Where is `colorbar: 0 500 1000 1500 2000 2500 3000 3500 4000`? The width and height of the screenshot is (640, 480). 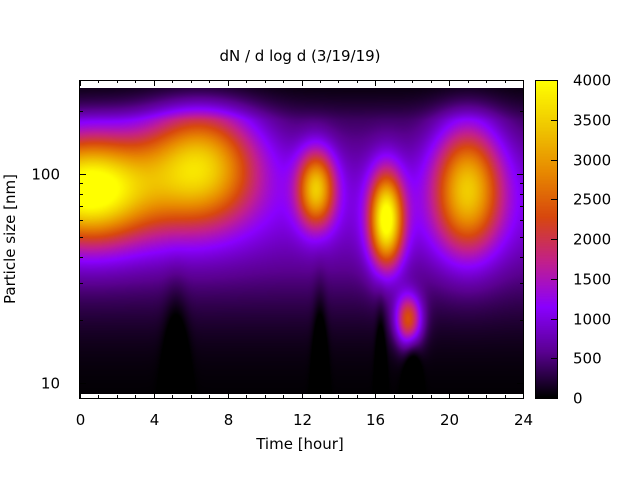
colorbar: 0 500 1000 1500 2000 2500 3000 3500 4000 is located at coordinates (573, 240).